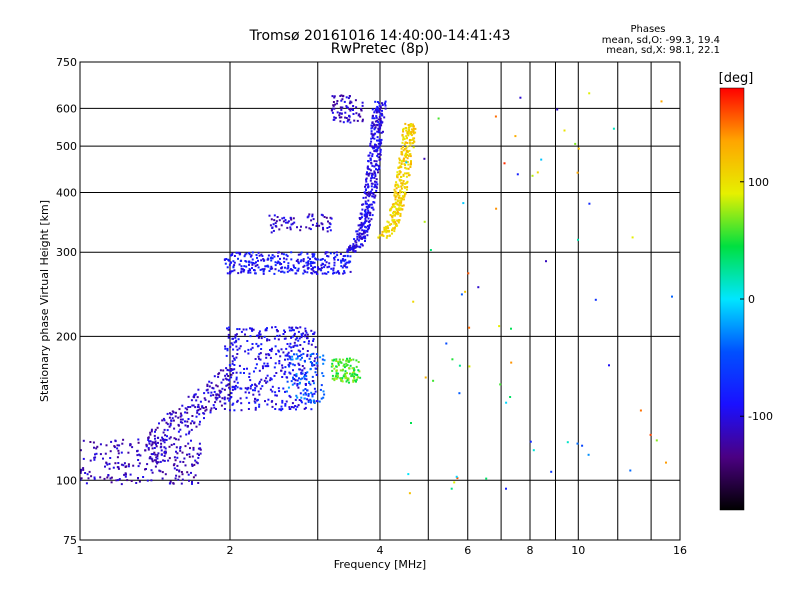  Describe the element at coordinates (230, 550) in the screenshot. I see `x-tick-label: 2` at that location.